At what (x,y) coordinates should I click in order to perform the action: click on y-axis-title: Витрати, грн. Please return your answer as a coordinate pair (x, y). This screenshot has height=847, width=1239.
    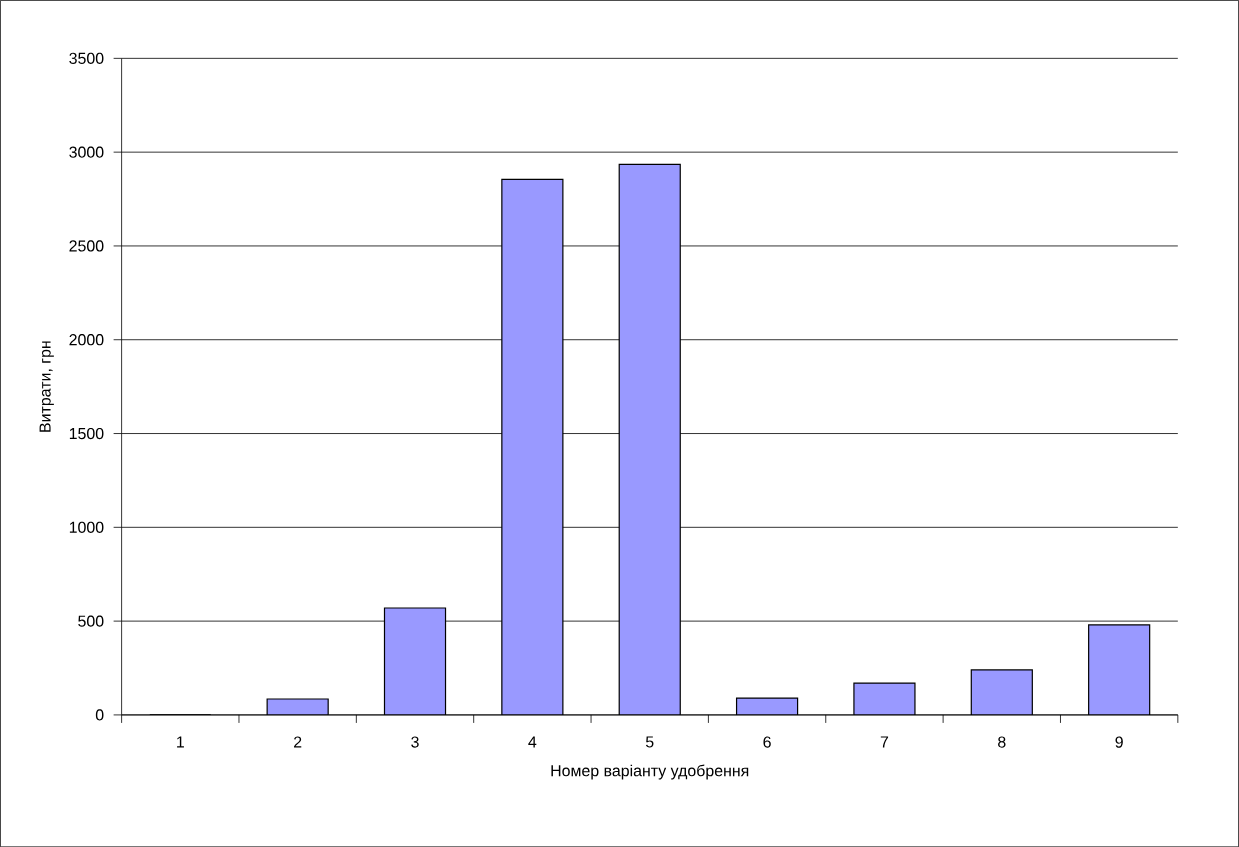
    Looking at the image, I should click on (46, 386).